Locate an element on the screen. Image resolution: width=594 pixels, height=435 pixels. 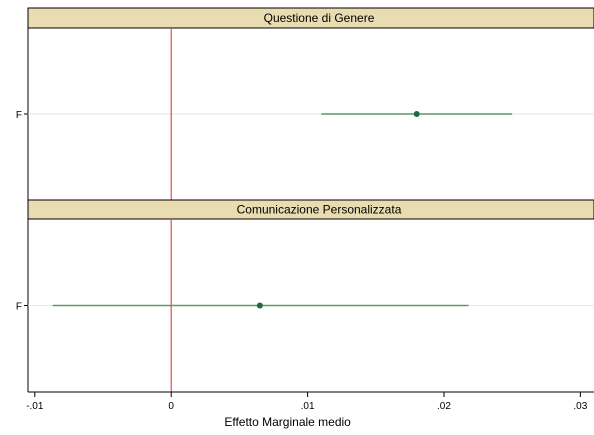
panel-title: Comunicazione Personalizzata is located at coordinates (319, 210).